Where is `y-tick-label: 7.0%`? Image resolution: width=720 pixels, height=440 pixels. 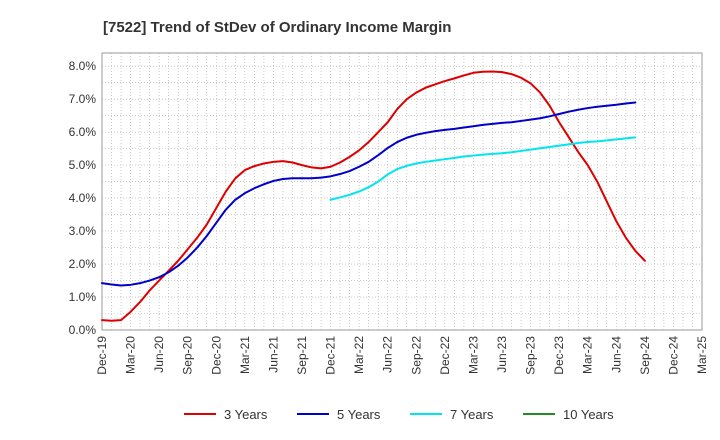 y-tick-label: 7.0% is located at coordinates (83, 99).